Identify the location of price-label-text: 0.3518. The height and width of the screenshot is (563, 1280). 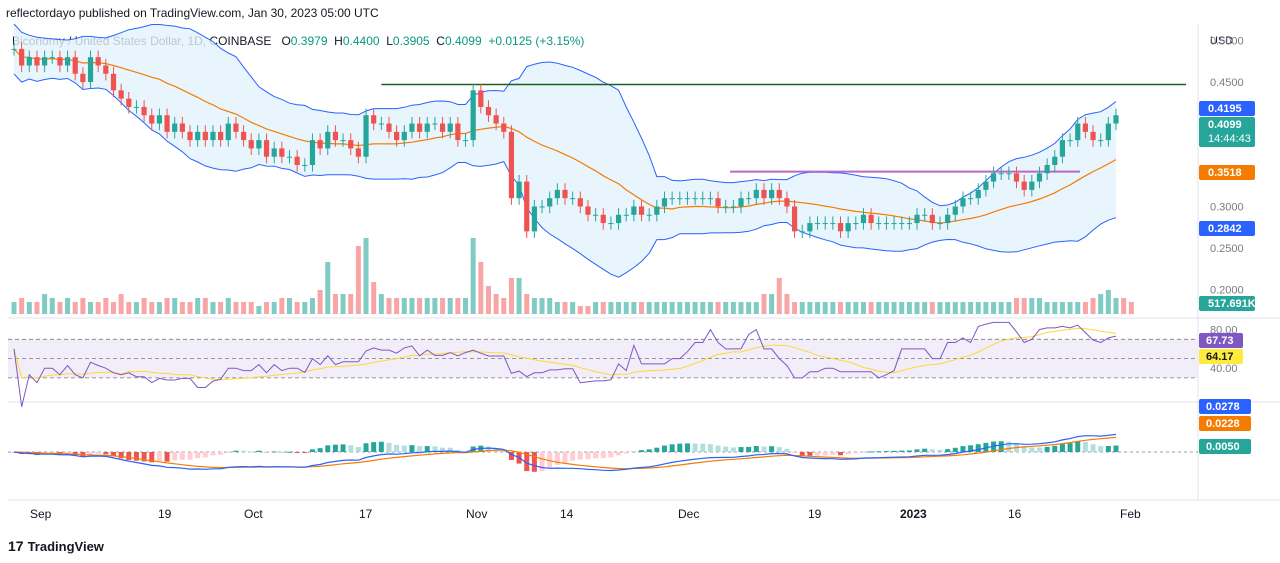
(1225, 173).